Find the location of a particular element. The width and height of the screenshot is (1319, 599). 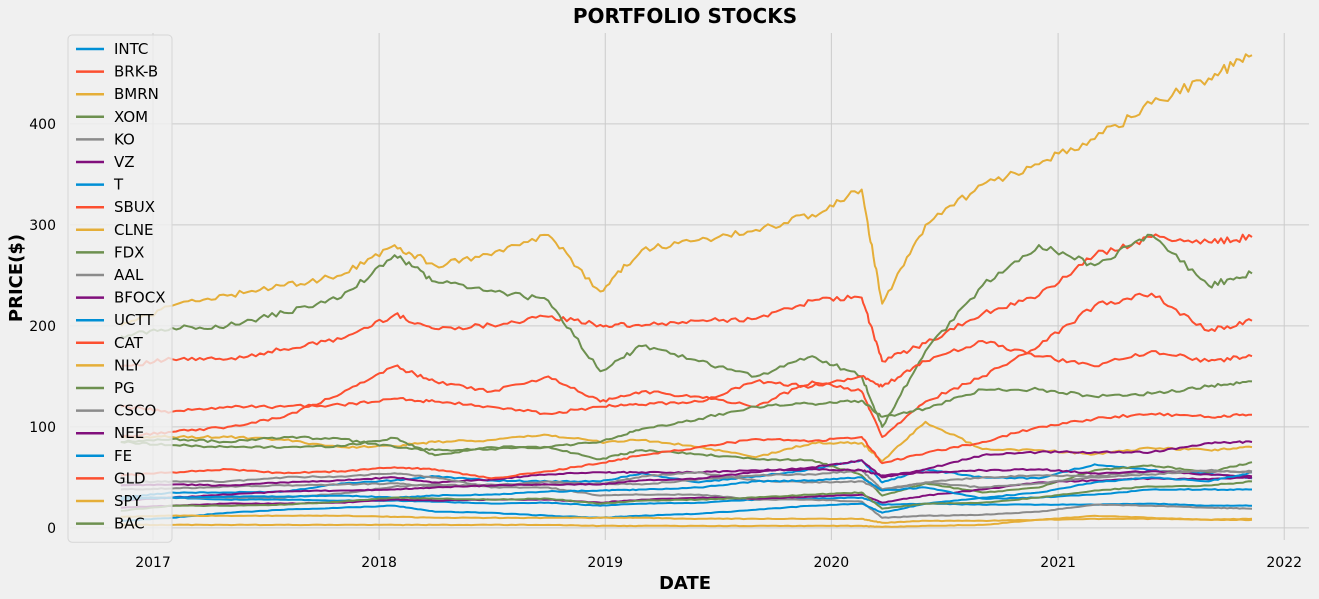

legend-entry-label: FE is located at coordinates (123, 456).